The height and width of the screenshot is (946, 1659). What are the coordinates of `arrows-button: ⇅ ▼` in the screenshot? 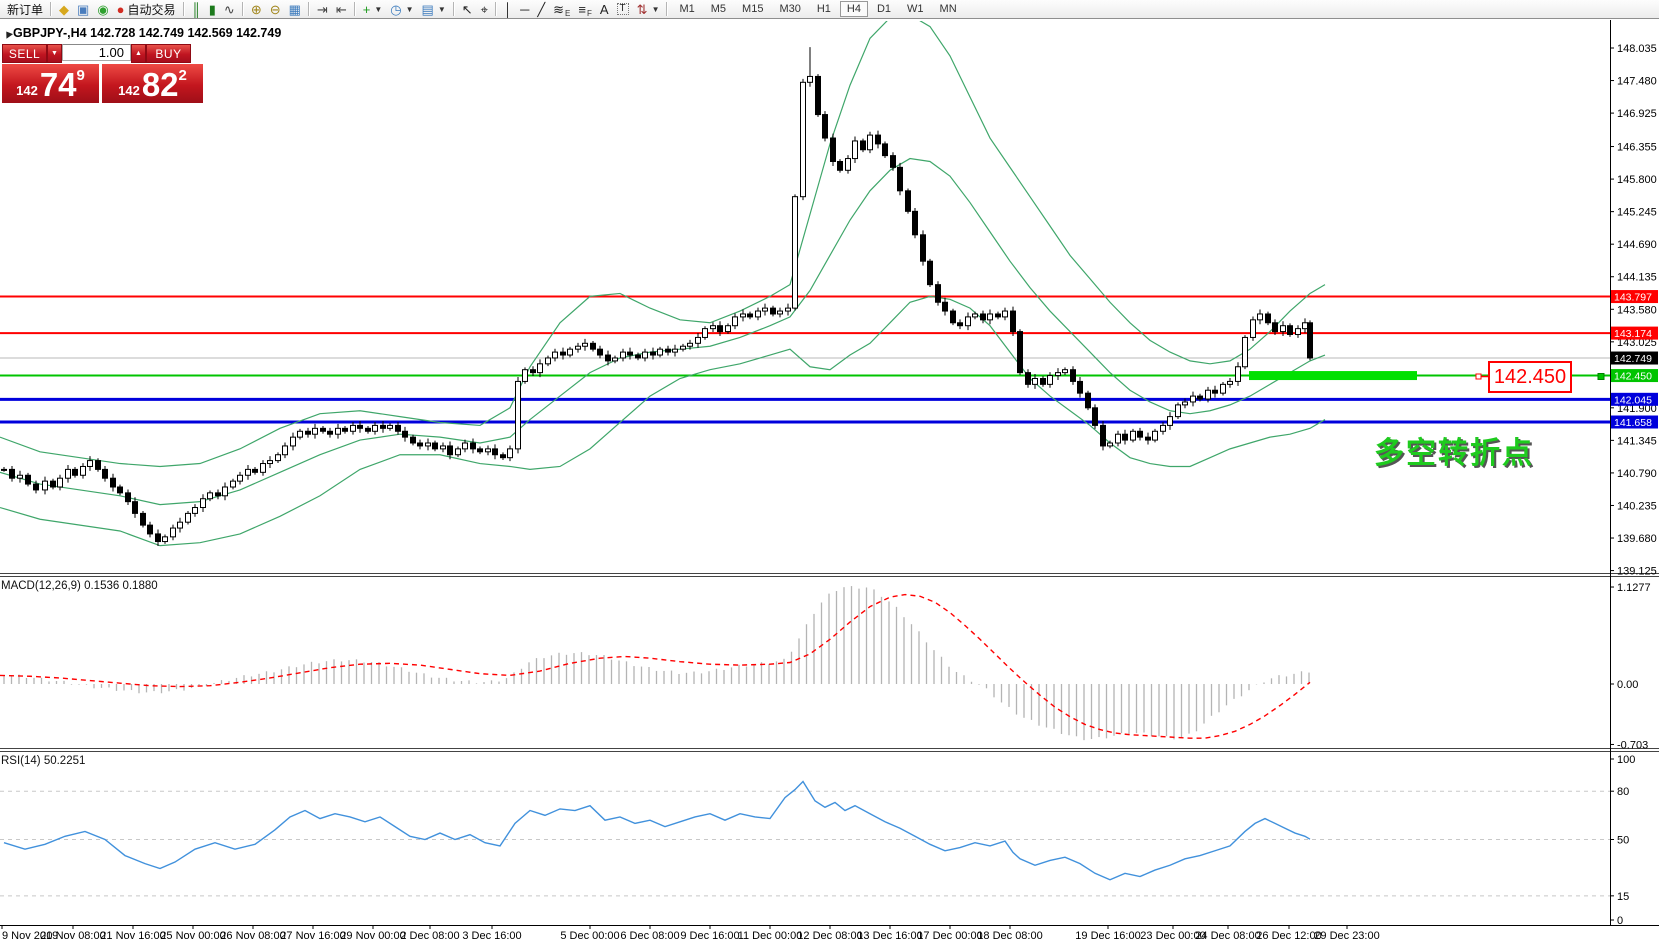 It's located at (648, 9).